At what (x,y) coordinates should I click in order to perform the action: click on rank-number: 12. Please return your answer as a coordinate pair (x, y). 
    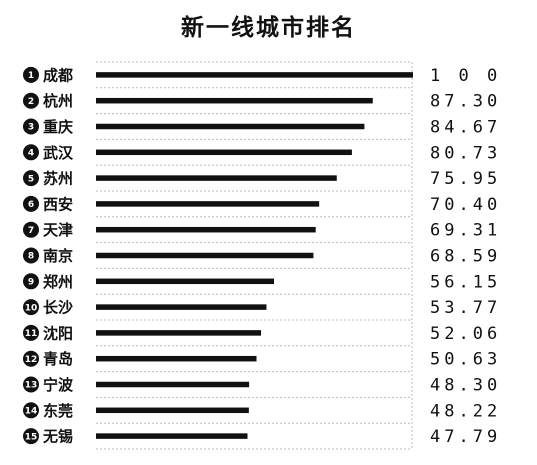
    Looking at the image, I should click on (31, 360).